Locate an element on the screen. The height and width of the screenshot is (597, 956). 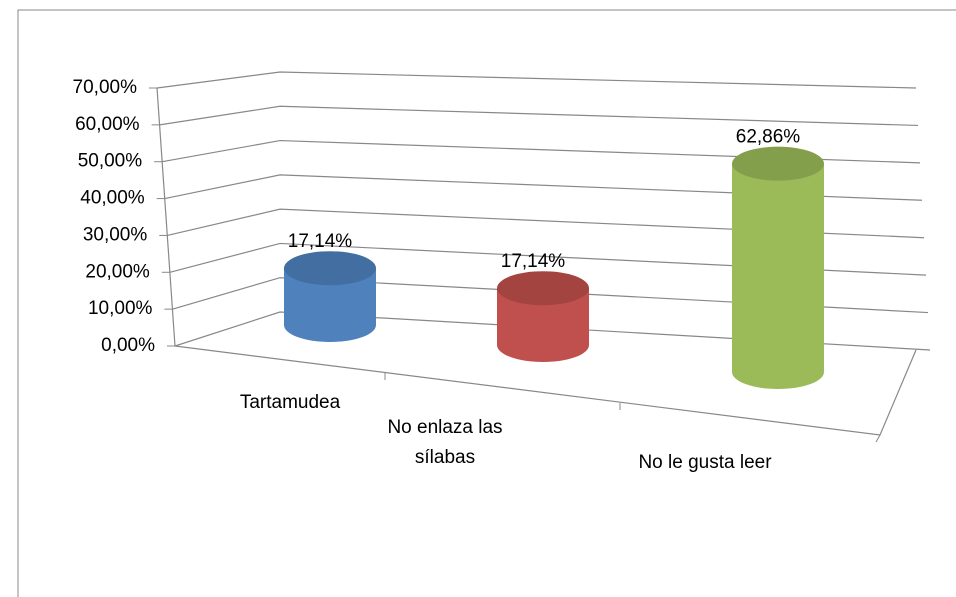
y-tick-label: 10,00% is located at coordinates (120, 308).